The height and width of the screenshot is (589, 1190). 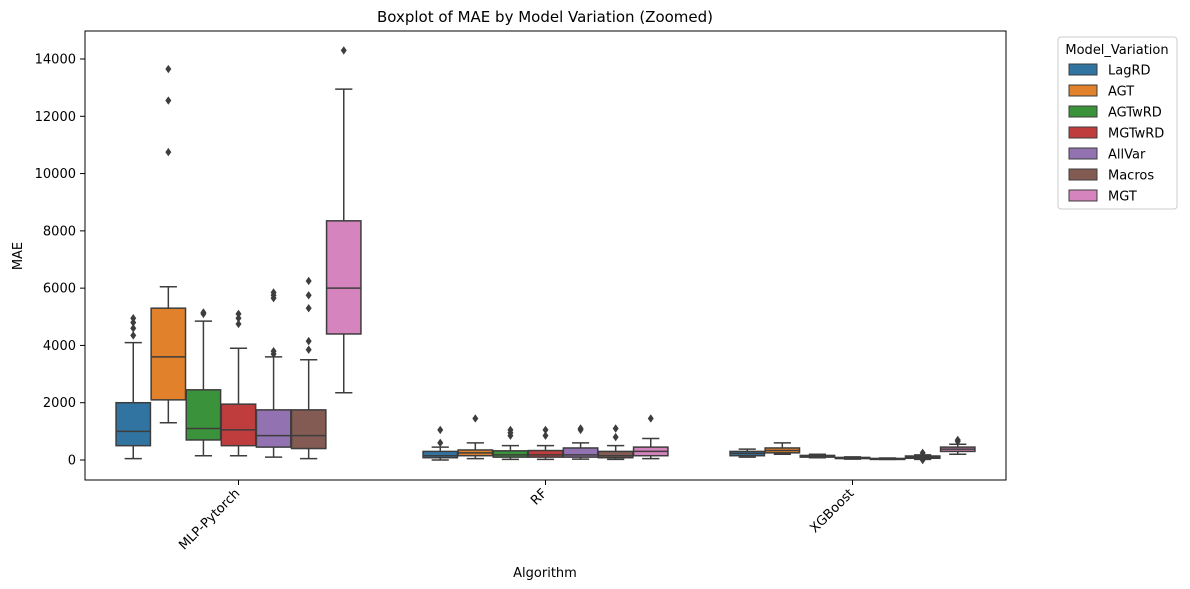 What do you see at coordinates (1135, 113) in the screenshot?
I see `legend-label-agtwrd: AGTwRD` at bounding box center [1135, 113].